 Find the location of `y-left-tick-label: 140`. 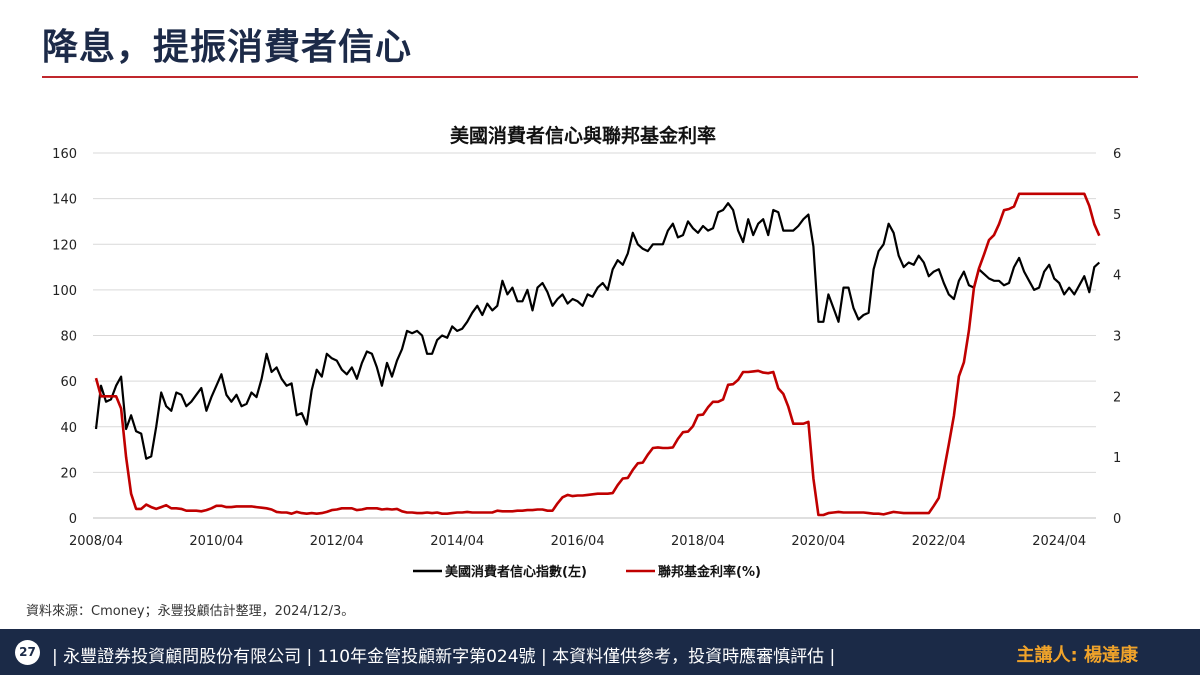

y-left-tick-label: 140 is located at coordinates (64, 200).